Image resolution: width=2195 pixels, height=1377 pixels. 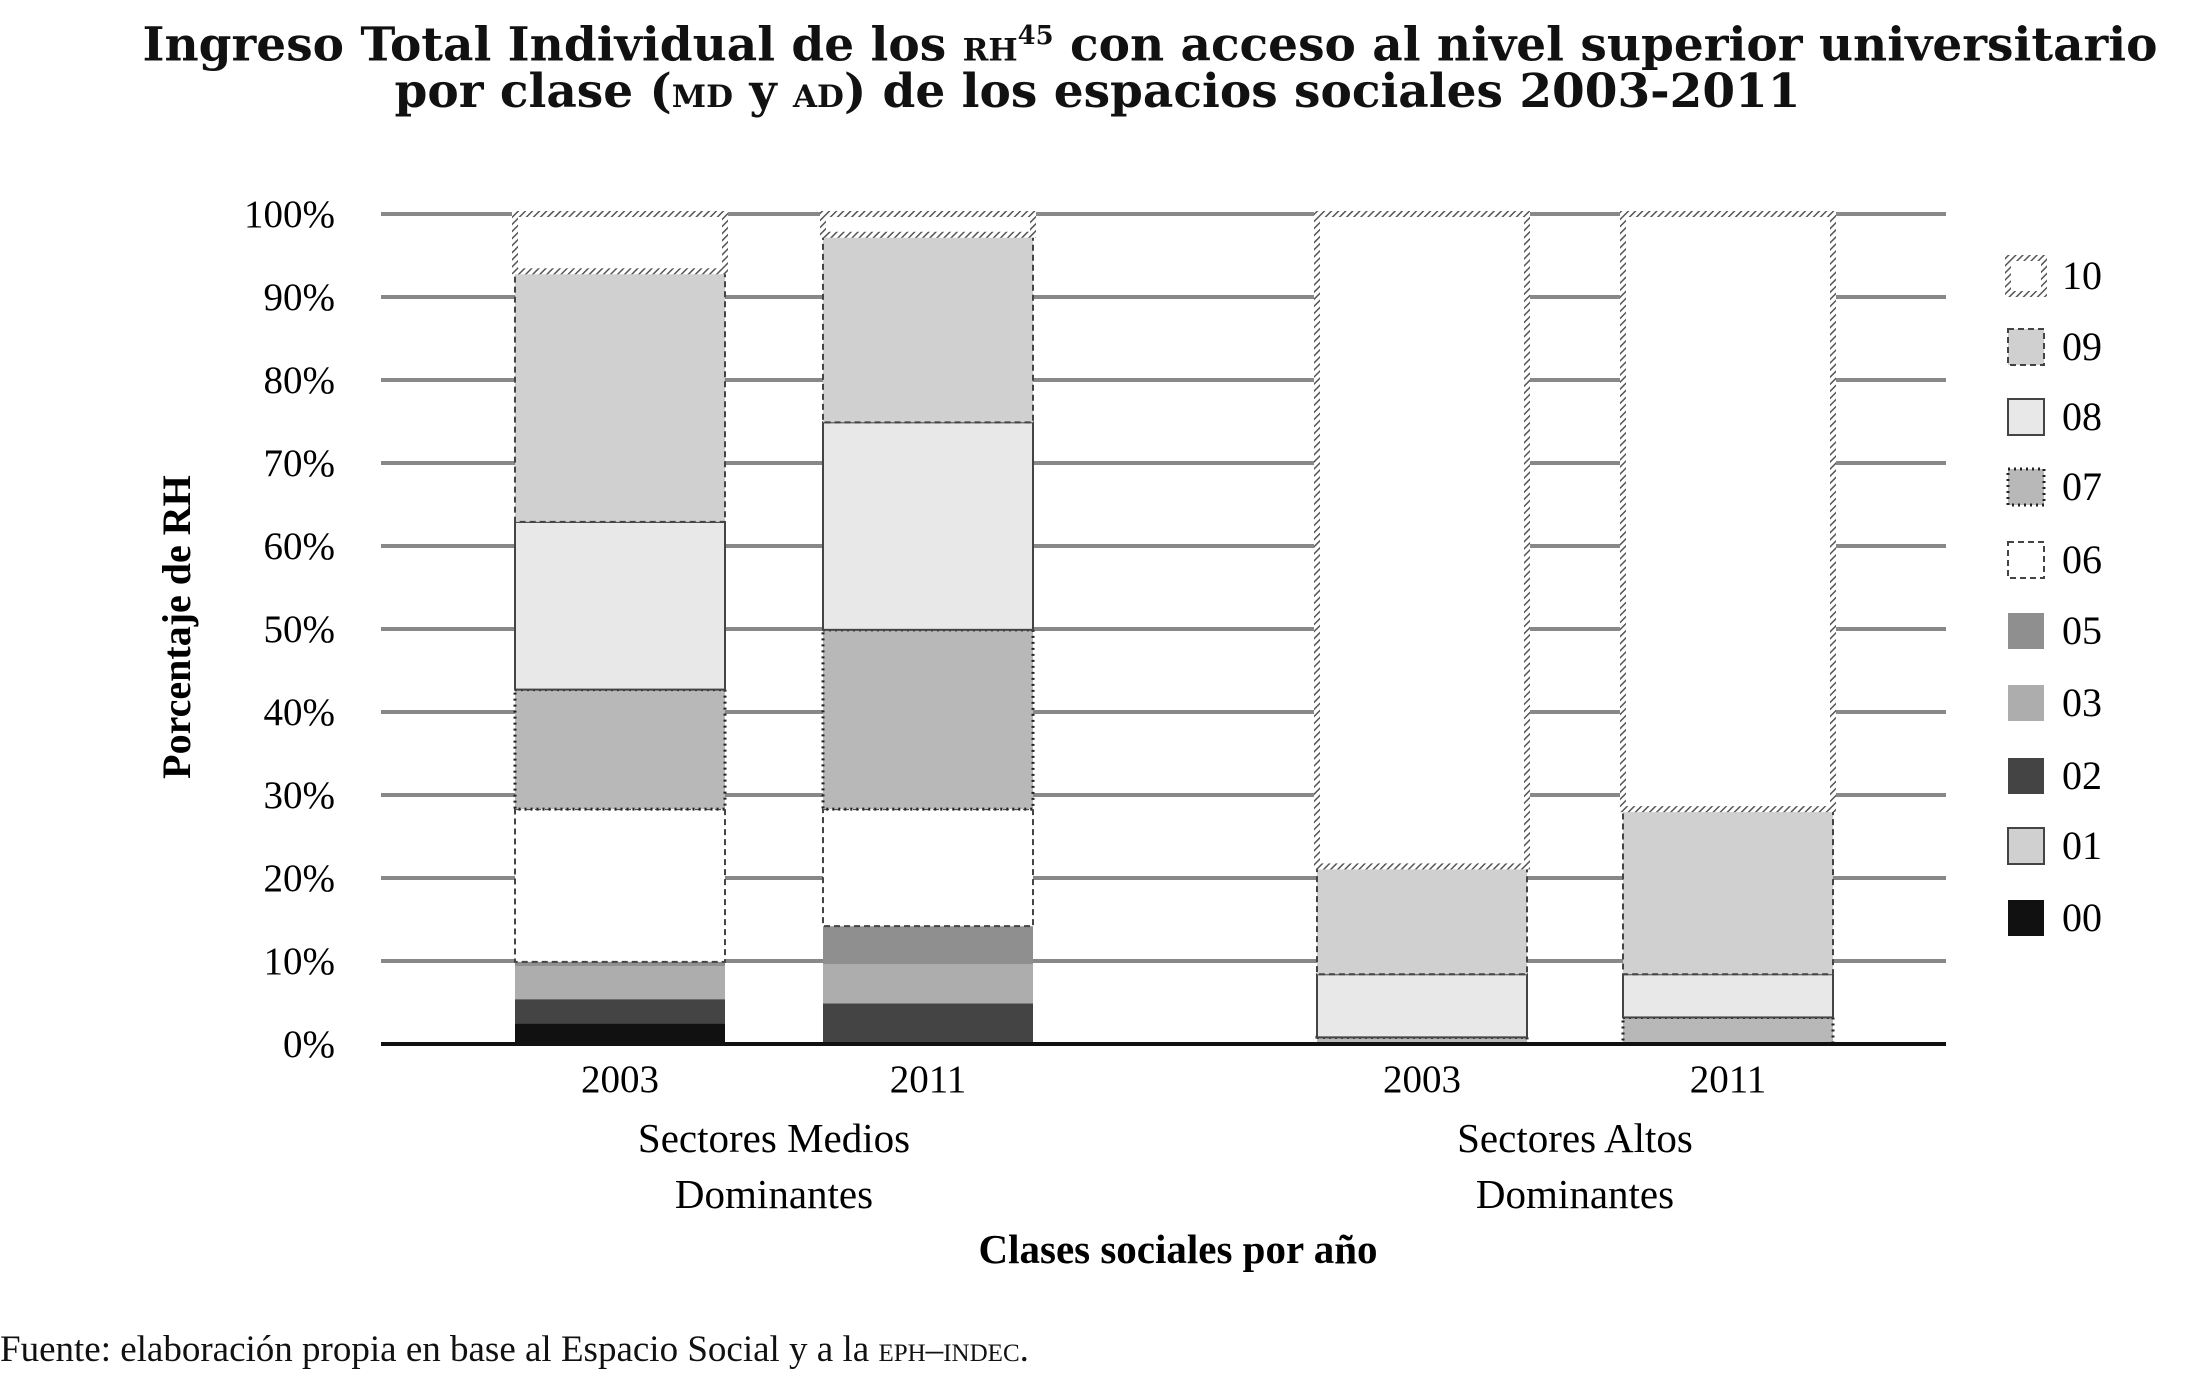 What do you see at coordinates (300, 463) in the screenshot?
I see `y-tick-label: 70%` at bounding box center [300, 463].